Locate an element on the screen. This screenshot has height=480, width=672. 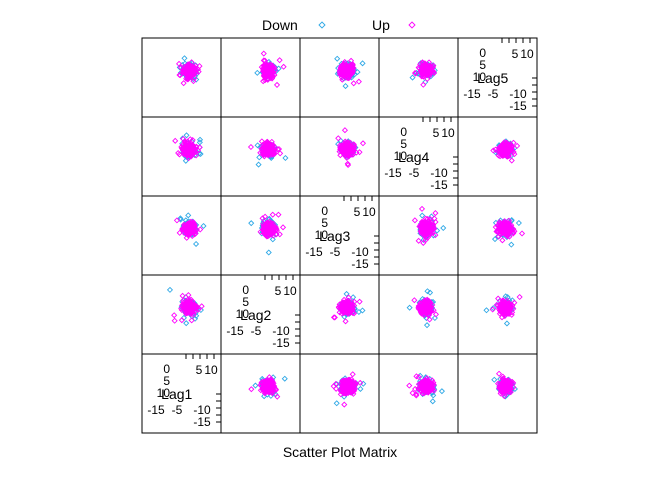
legend-marker-down is located at coordinates (322, 25).